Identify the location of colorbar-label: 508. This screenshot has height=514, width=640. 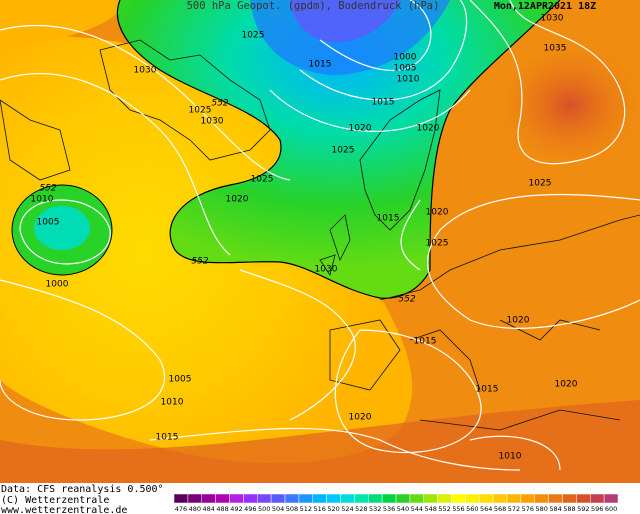
(292, 509).